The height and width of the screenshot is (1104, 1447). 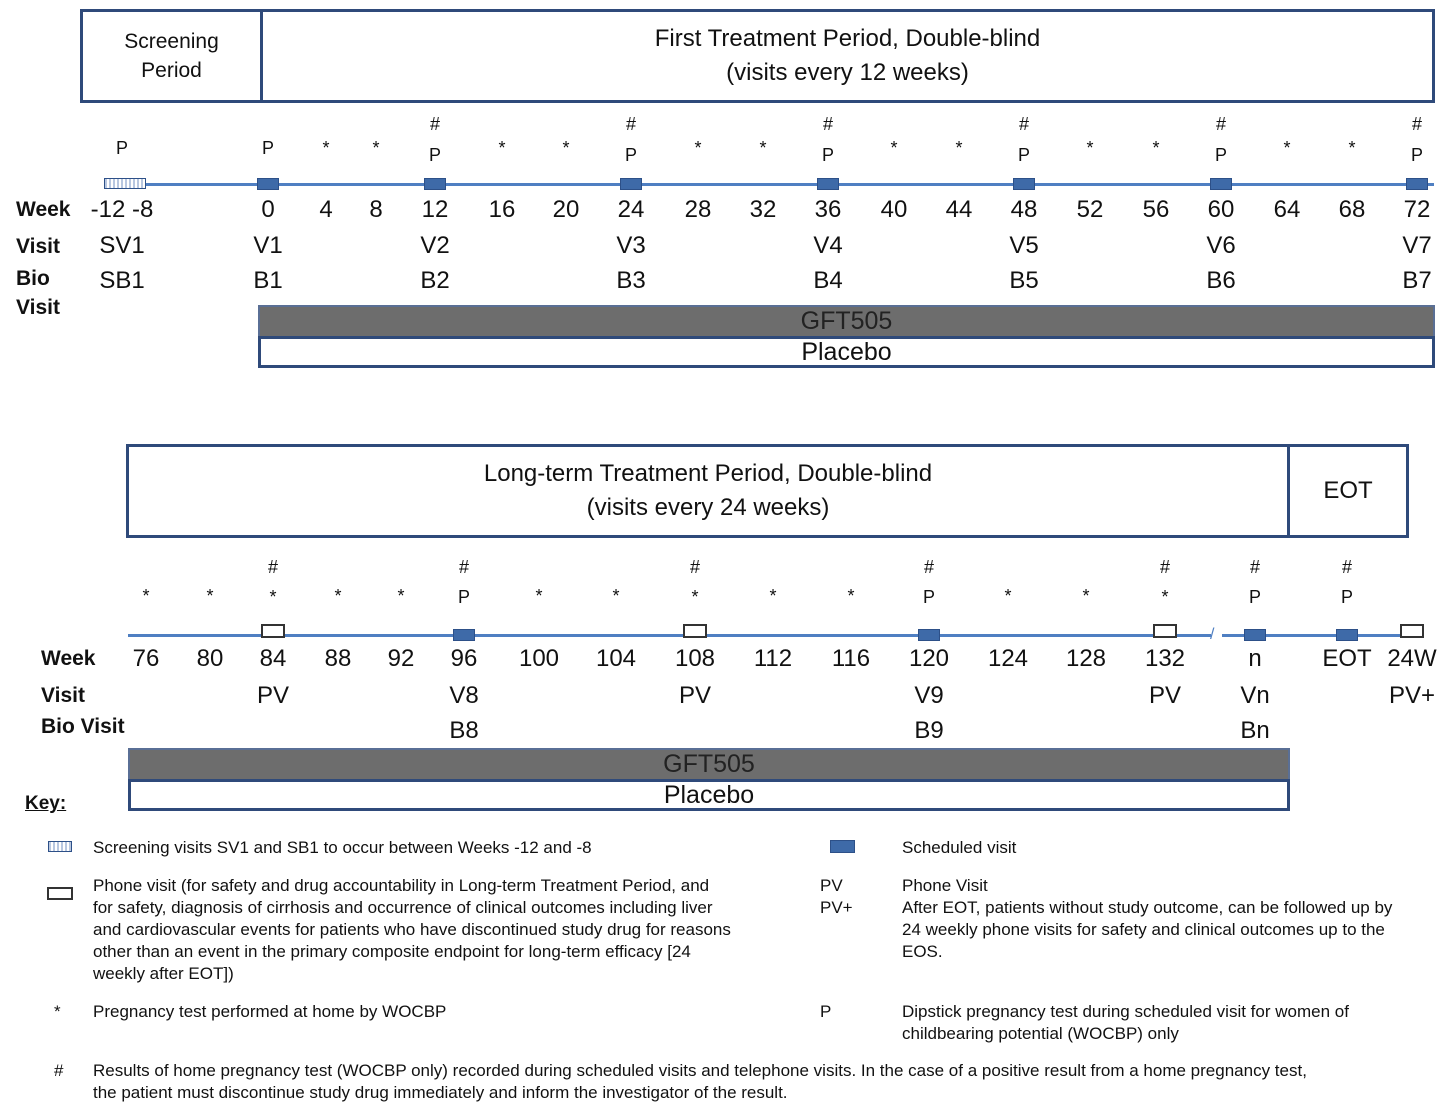 What do you see at coordinates (708, 473) in the screenshot?
I see `long-term-title: Long-term Treatment Period, Double-blind` at bounding box center [708, 473].